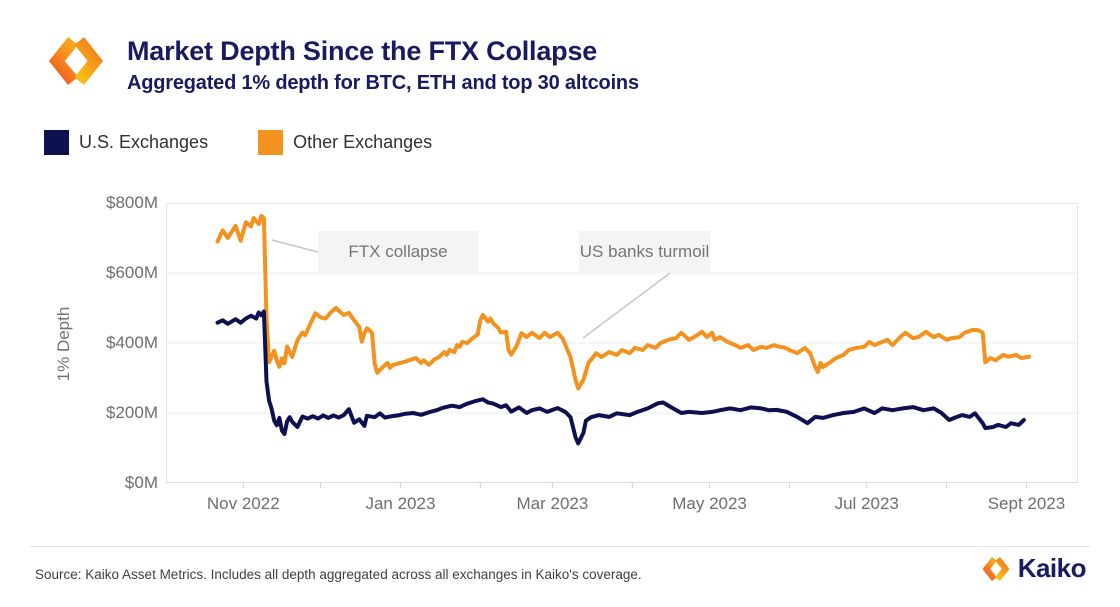 The height and width of the screenshot is (607, 1120). Describe the element at coordinates (1052, 568) in the screenshot. I see `brand-wordmark: Kaiko` at that location.